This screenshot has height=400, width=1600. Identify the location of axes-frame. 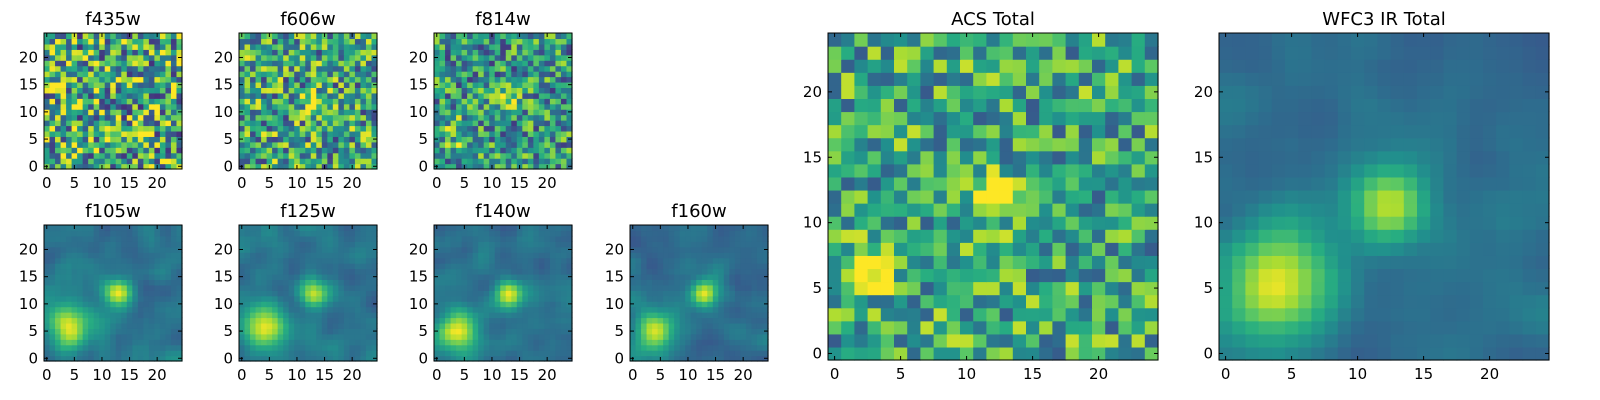
(113, 101).